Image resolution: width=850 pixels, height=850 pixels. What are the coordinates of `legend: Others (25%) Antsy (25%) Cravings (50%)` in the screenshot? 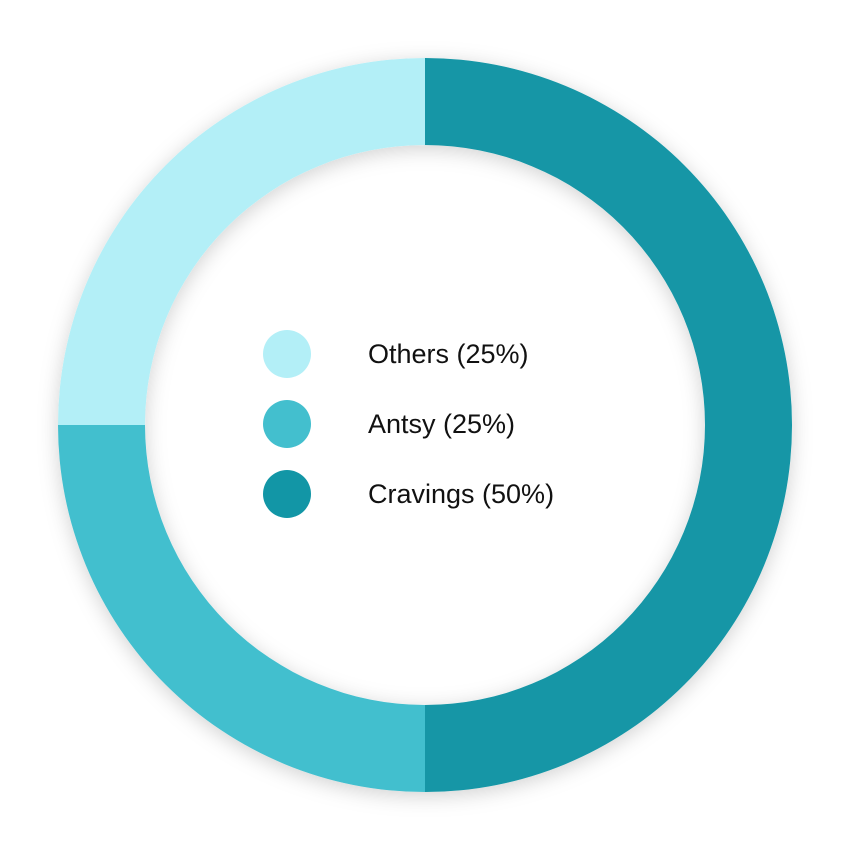 It's located at (408, 435).